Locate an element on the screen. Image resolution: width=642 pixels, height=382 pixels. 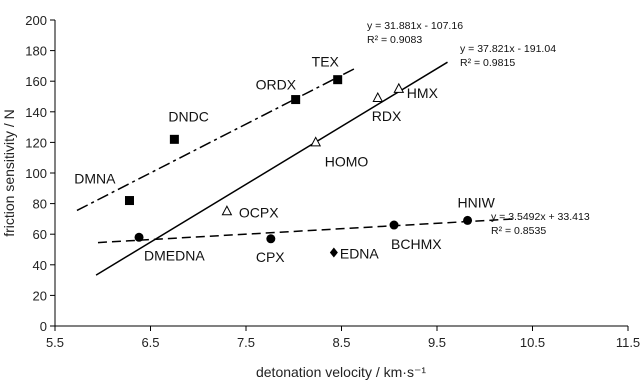
y-tick-label: 80 is located at coordinates (40, 204).